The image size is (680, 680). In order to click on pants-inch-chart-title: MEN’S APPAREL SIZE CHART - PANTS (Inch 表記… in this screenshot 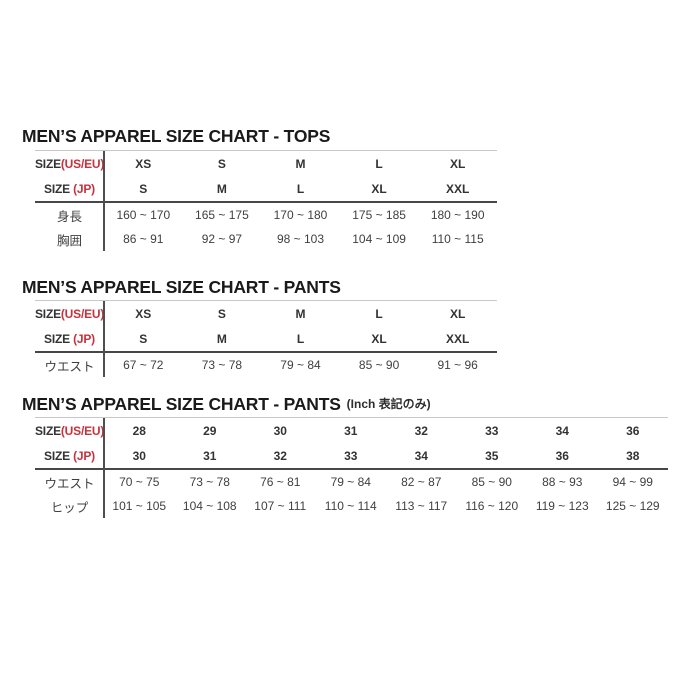, I will do `click(226, 404)`.